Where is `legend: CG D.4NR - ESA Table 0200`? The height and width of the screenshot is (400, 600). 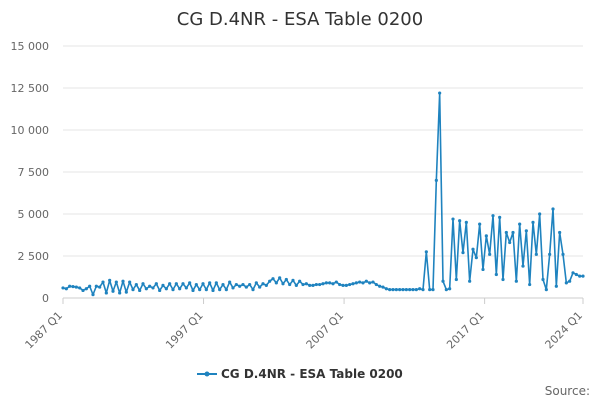
legend: CG D.4NR - ESA Table 0200 is located at coordinates (300, 374).